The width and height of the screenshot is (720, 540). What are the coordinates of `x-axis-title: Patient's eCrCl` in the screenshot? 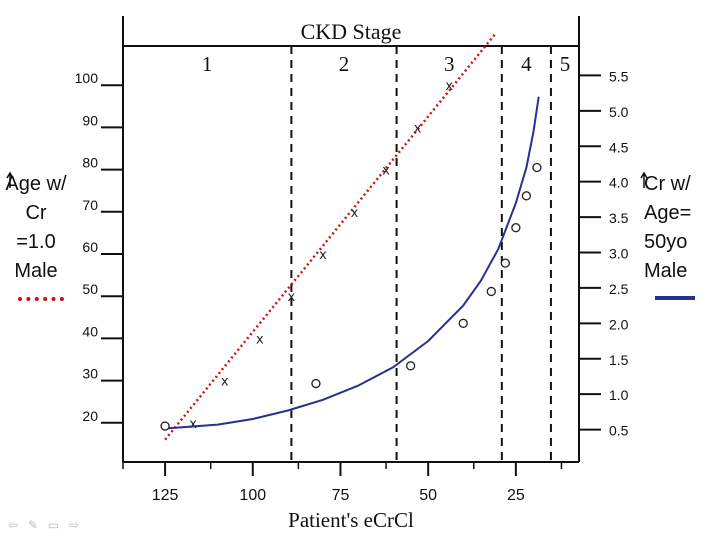 It's located at (351, 520).